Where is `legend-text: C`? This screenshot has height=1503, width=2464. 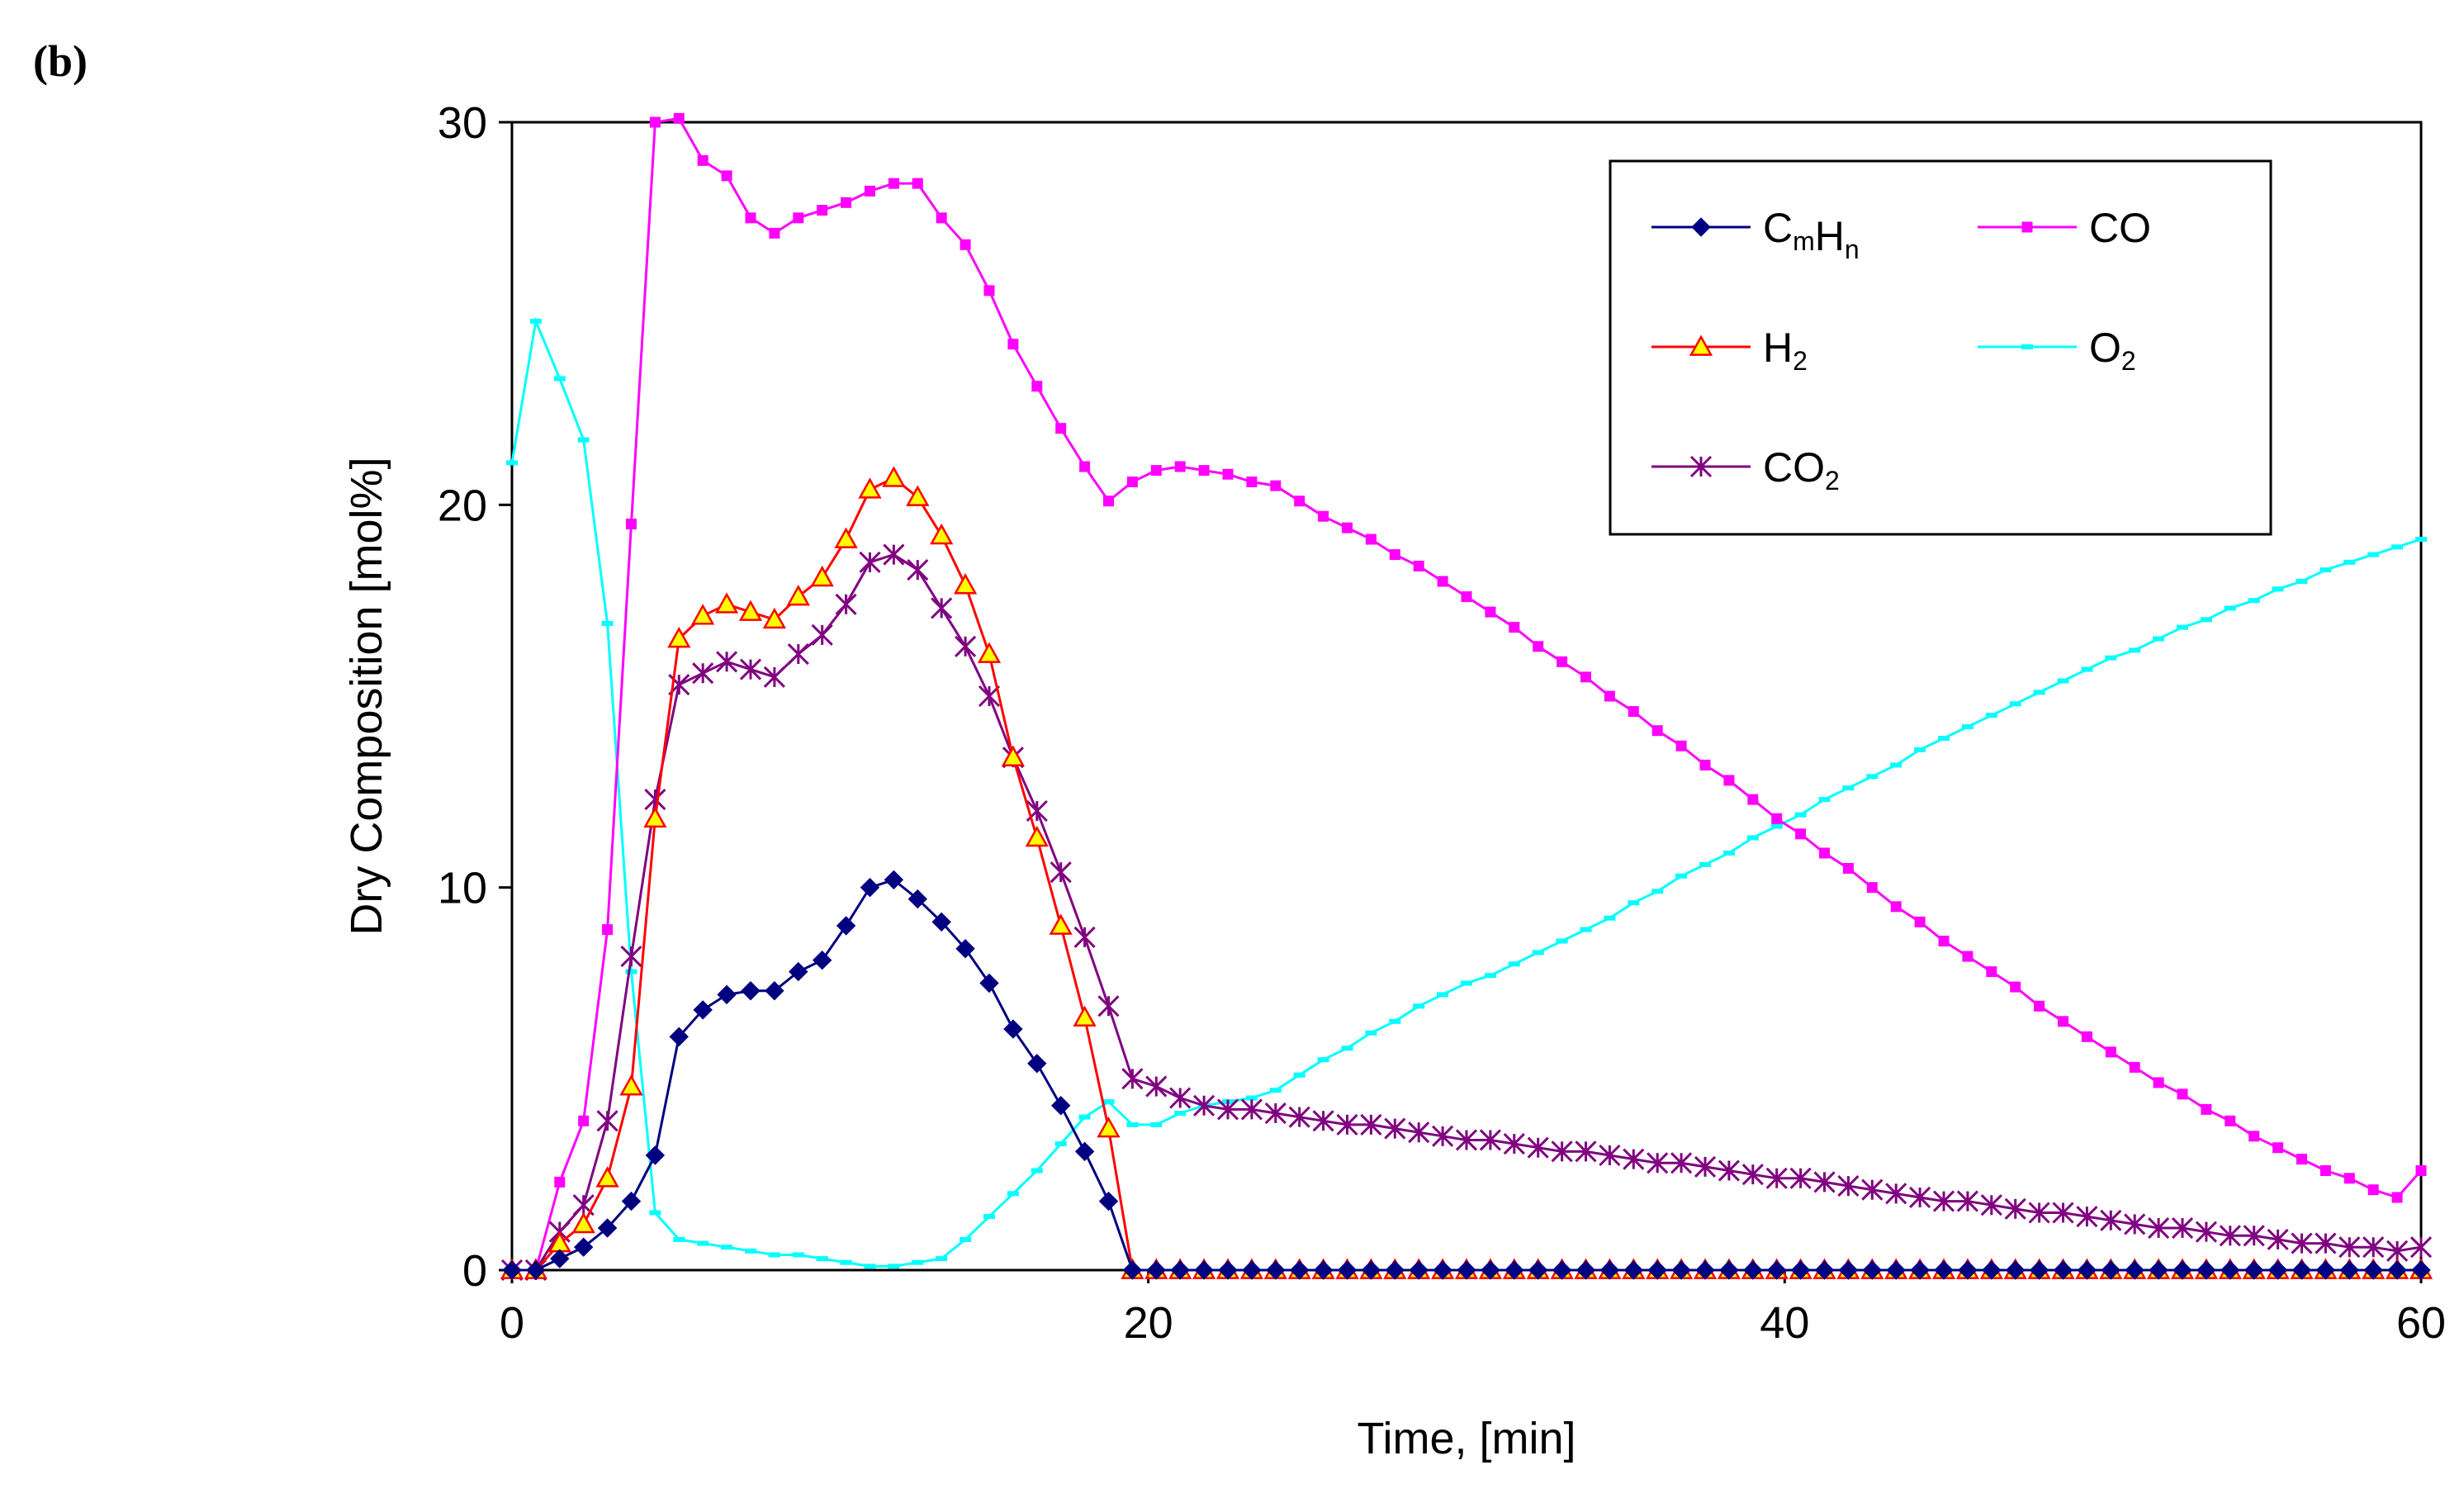
legend-text: C is located at coordinates (1778, 228).